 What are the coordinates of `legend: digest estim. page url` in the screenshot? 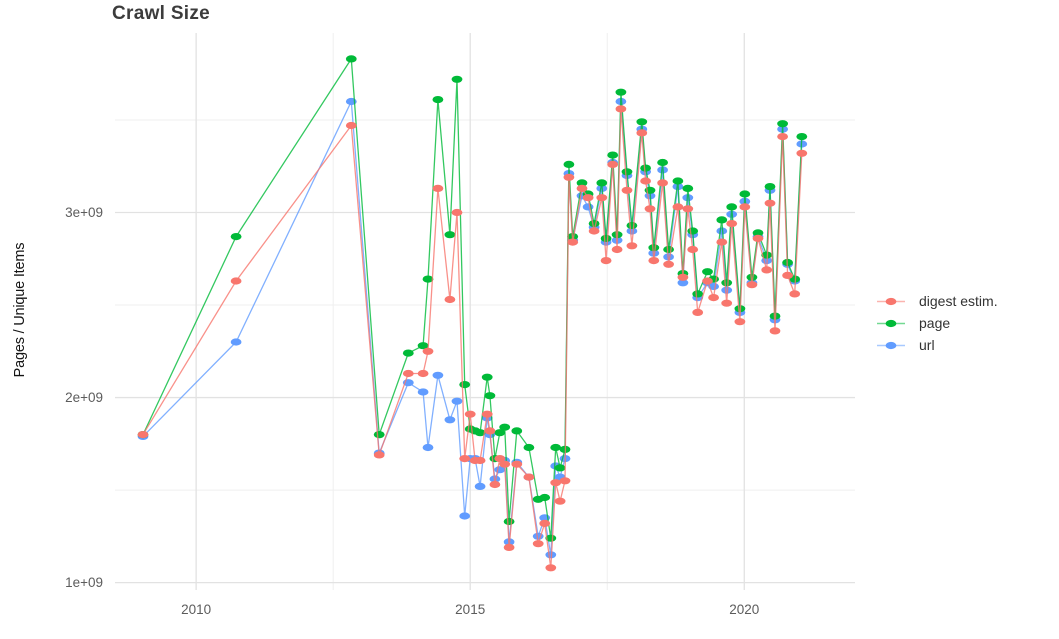 It's located at (937, 323).